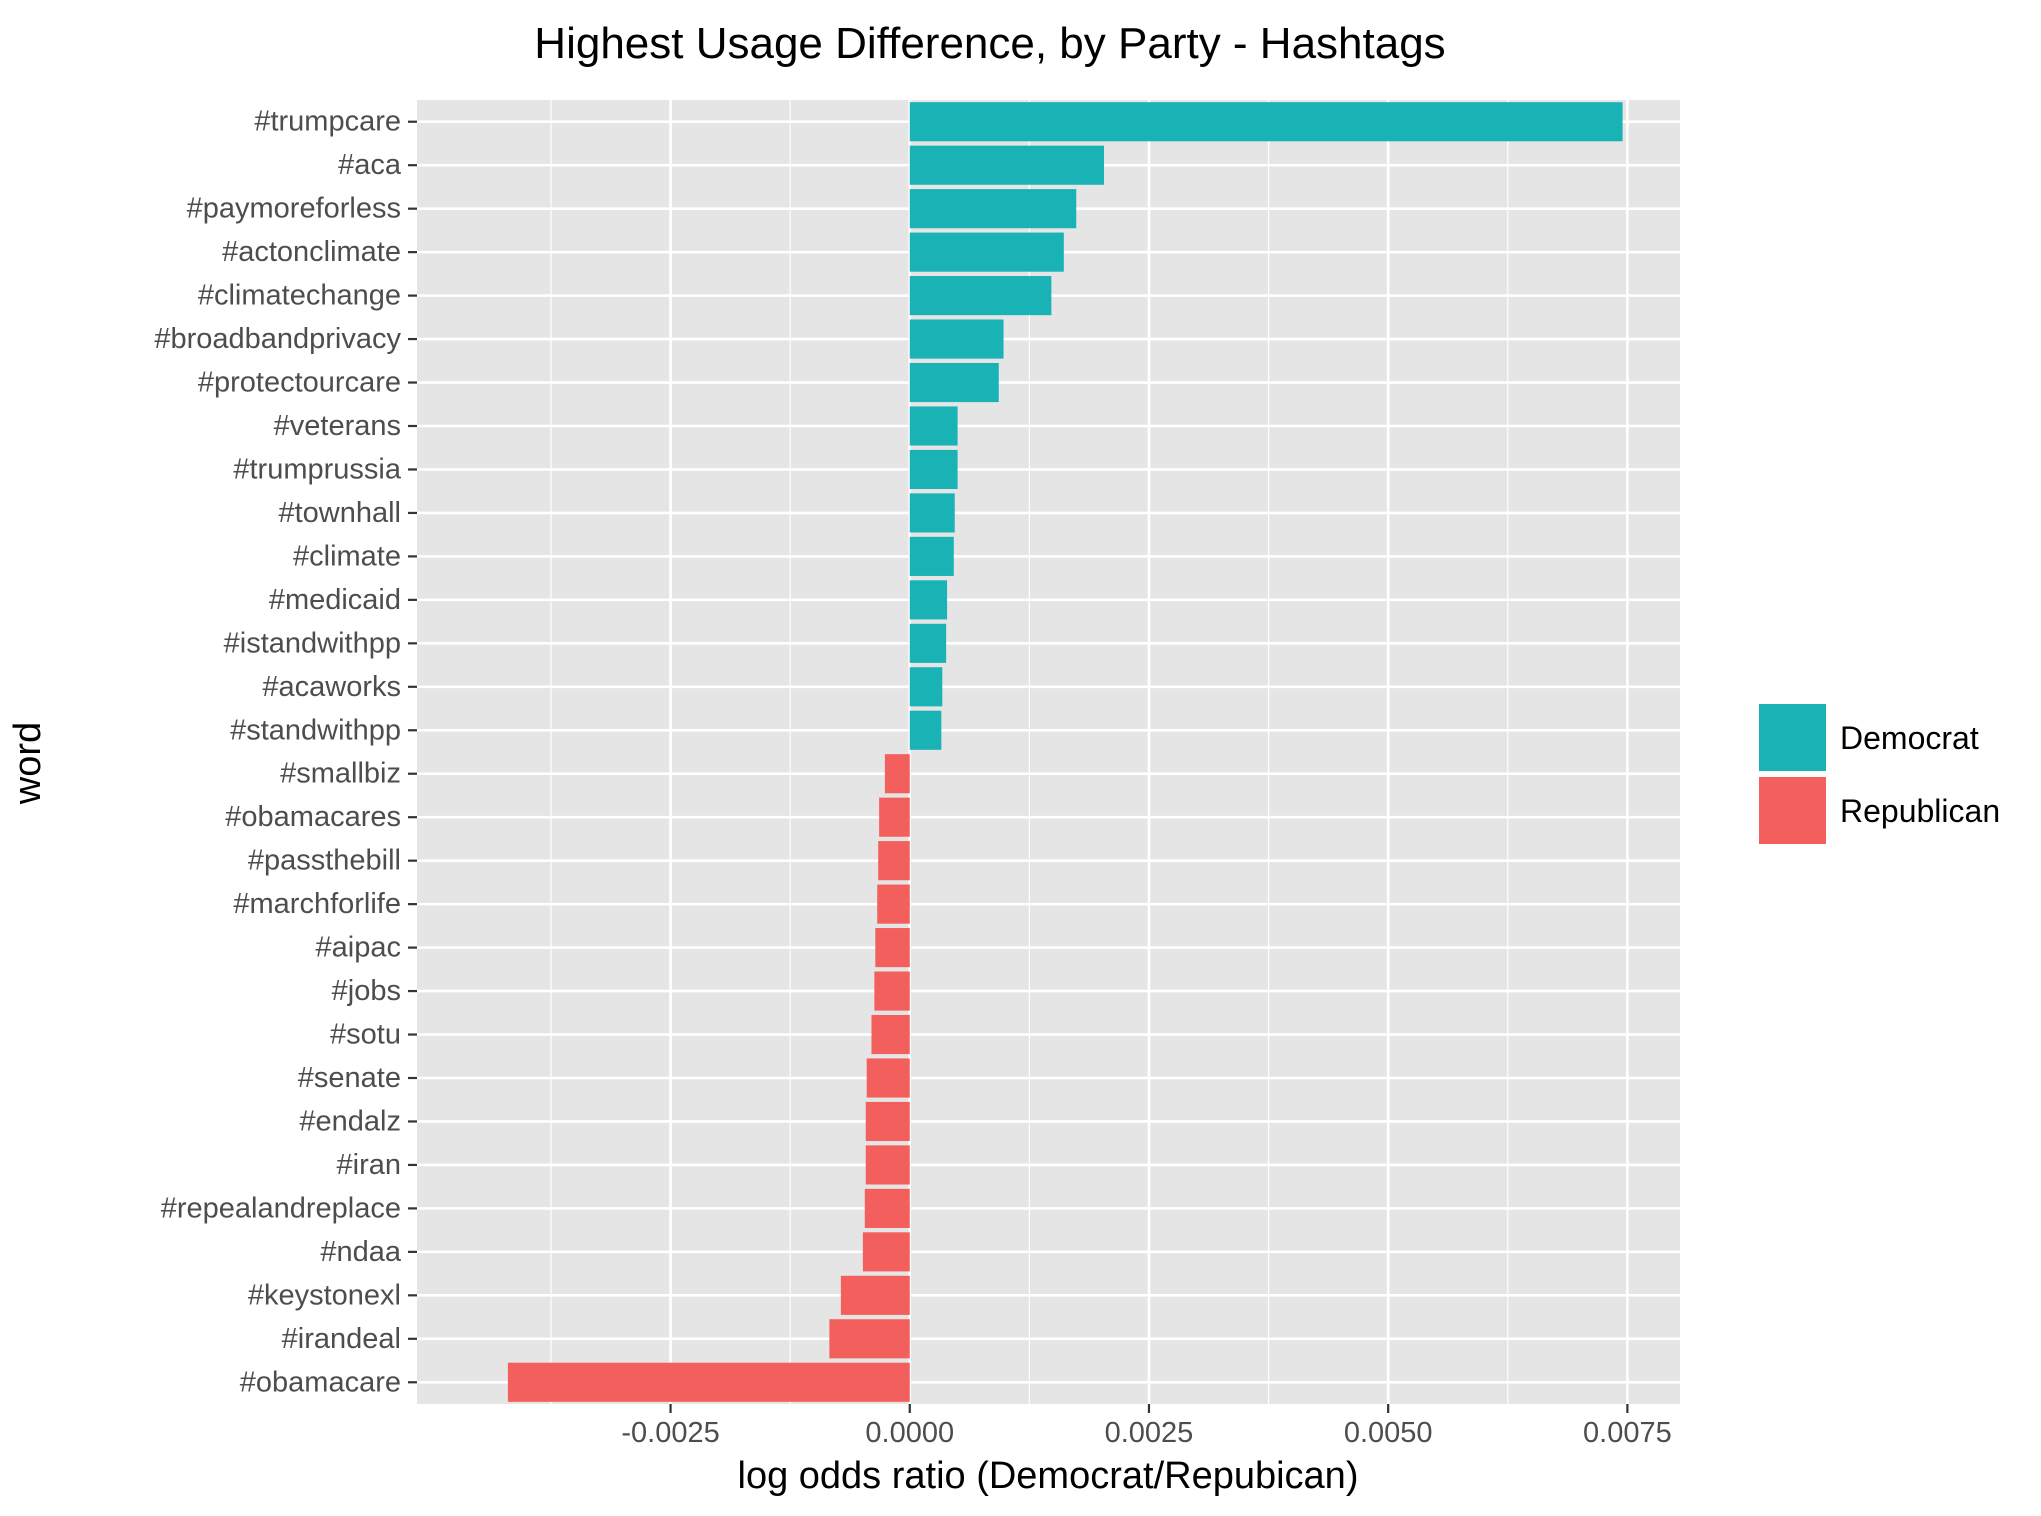  What do you see at coordinates (1920, 811) in the screenshot?
I see `legend-label: Republican` at bounding box center [1920, 811].